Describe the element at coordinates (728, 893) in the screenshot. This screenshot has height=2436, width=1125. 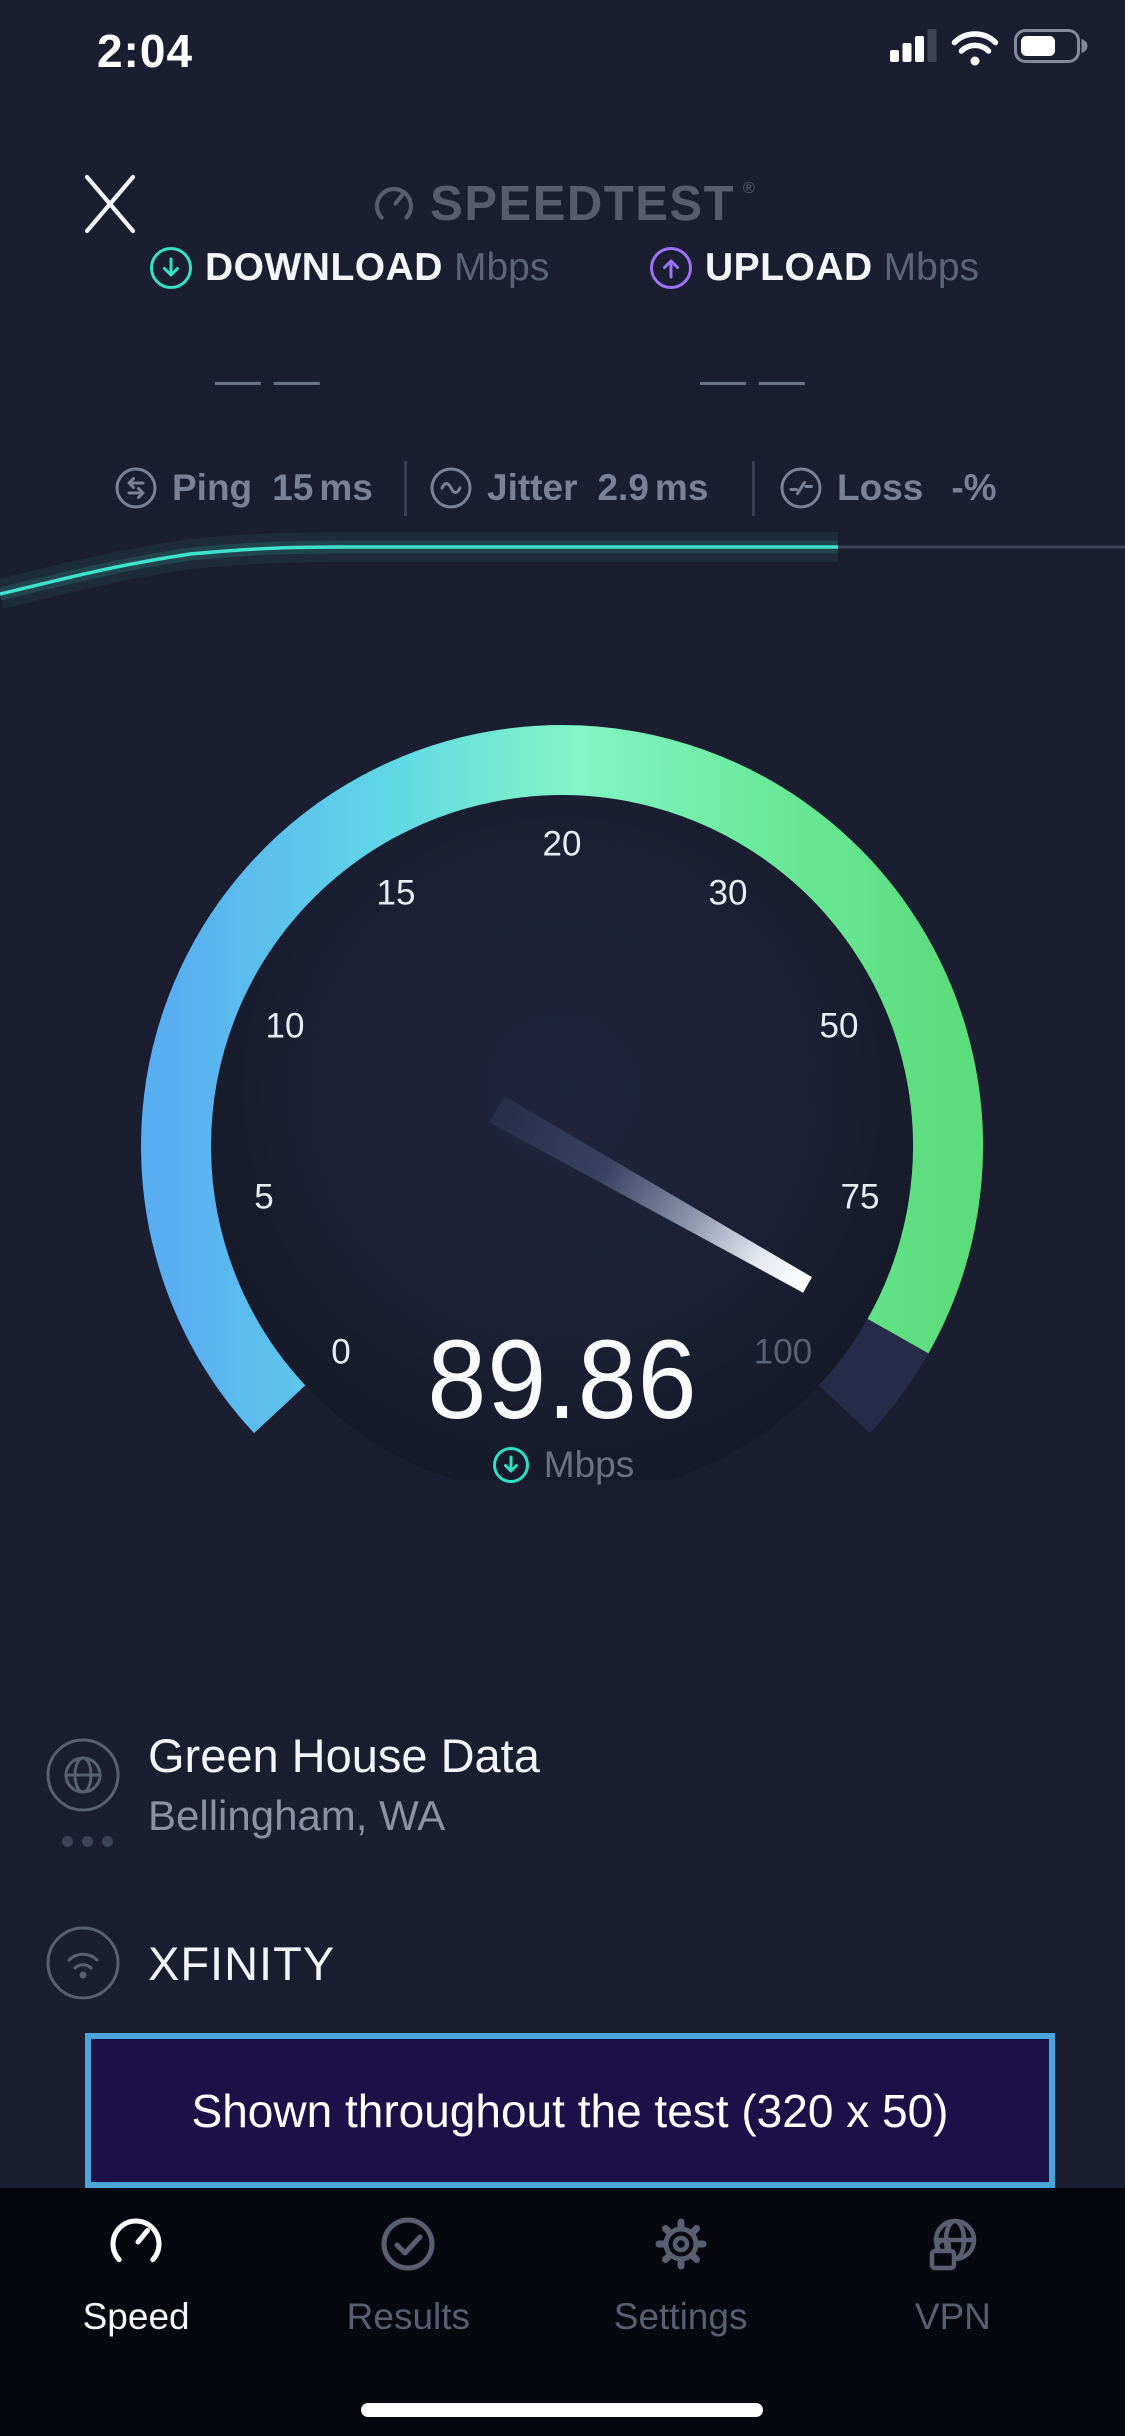
I see `gauge-tick: 30` at that location.